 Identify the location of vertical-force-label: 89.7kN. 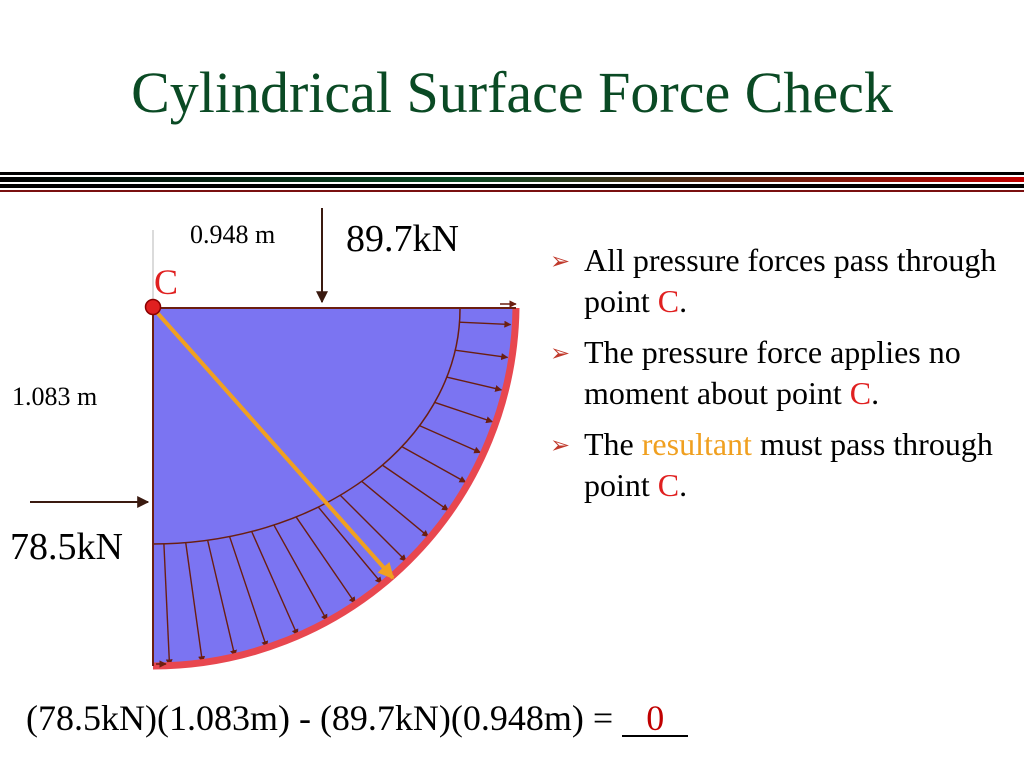
(402, 239).